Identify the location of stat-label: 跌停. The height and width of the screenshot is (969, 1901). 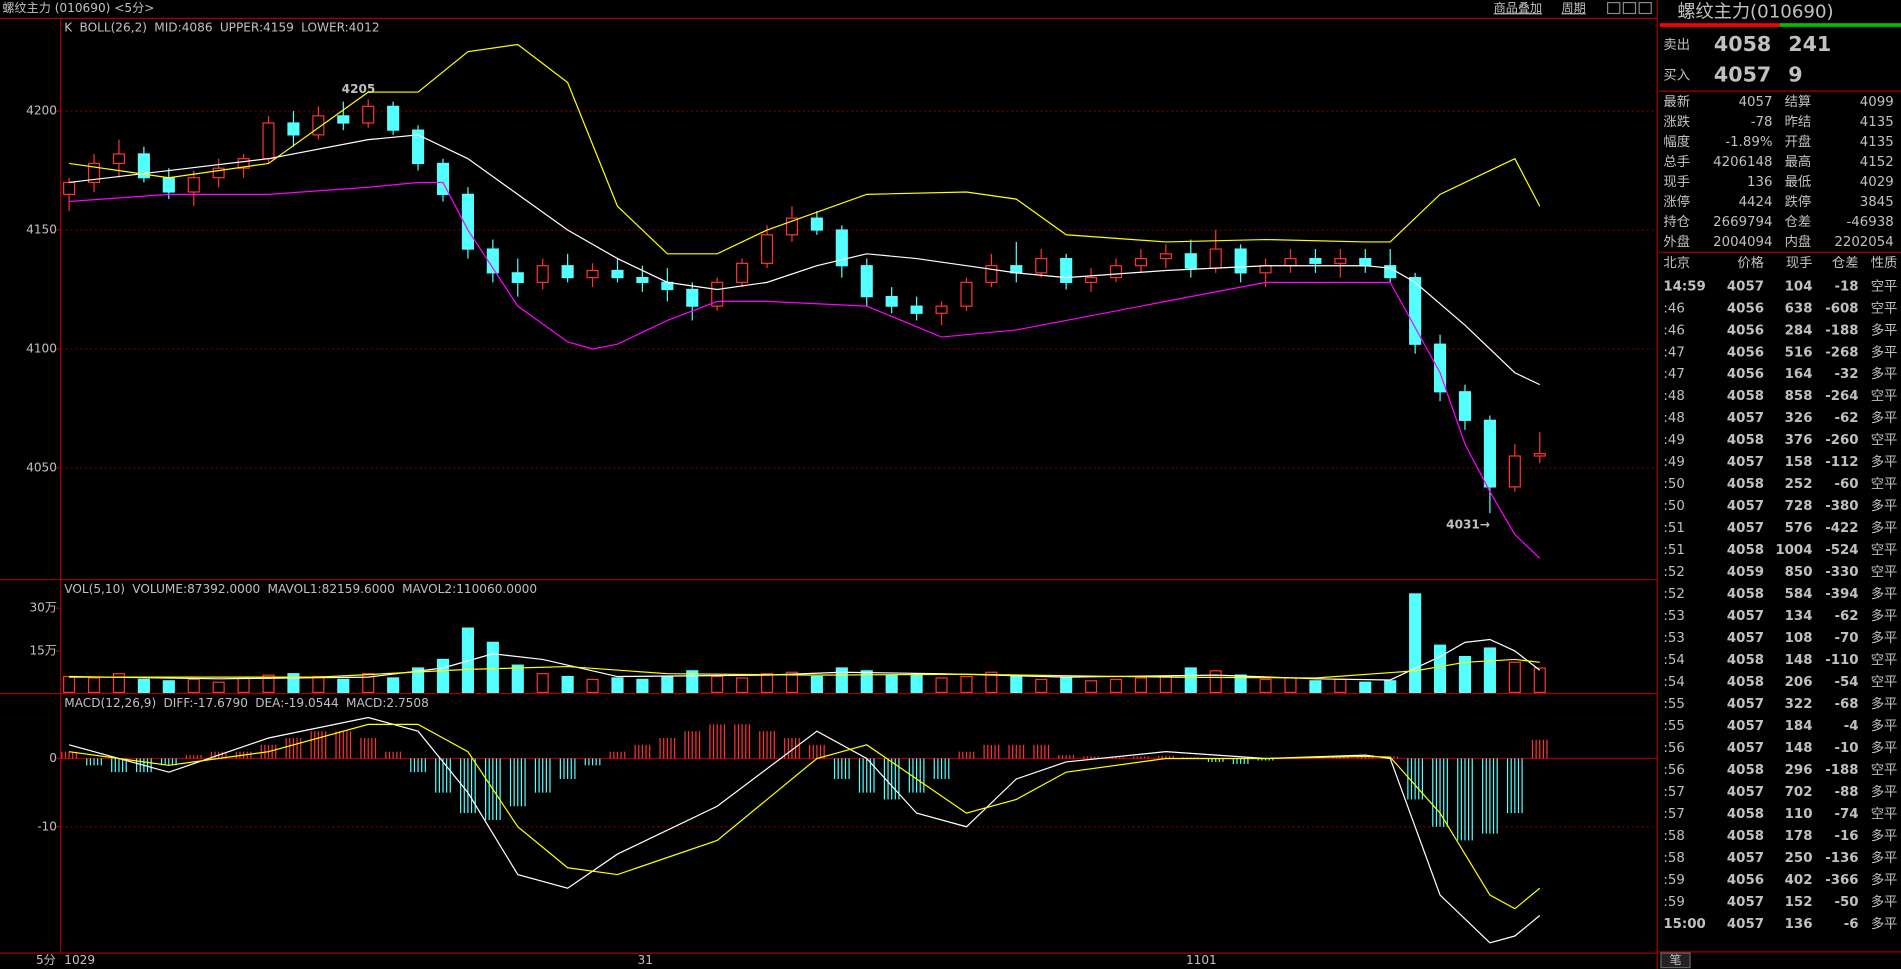
(1798, 201).